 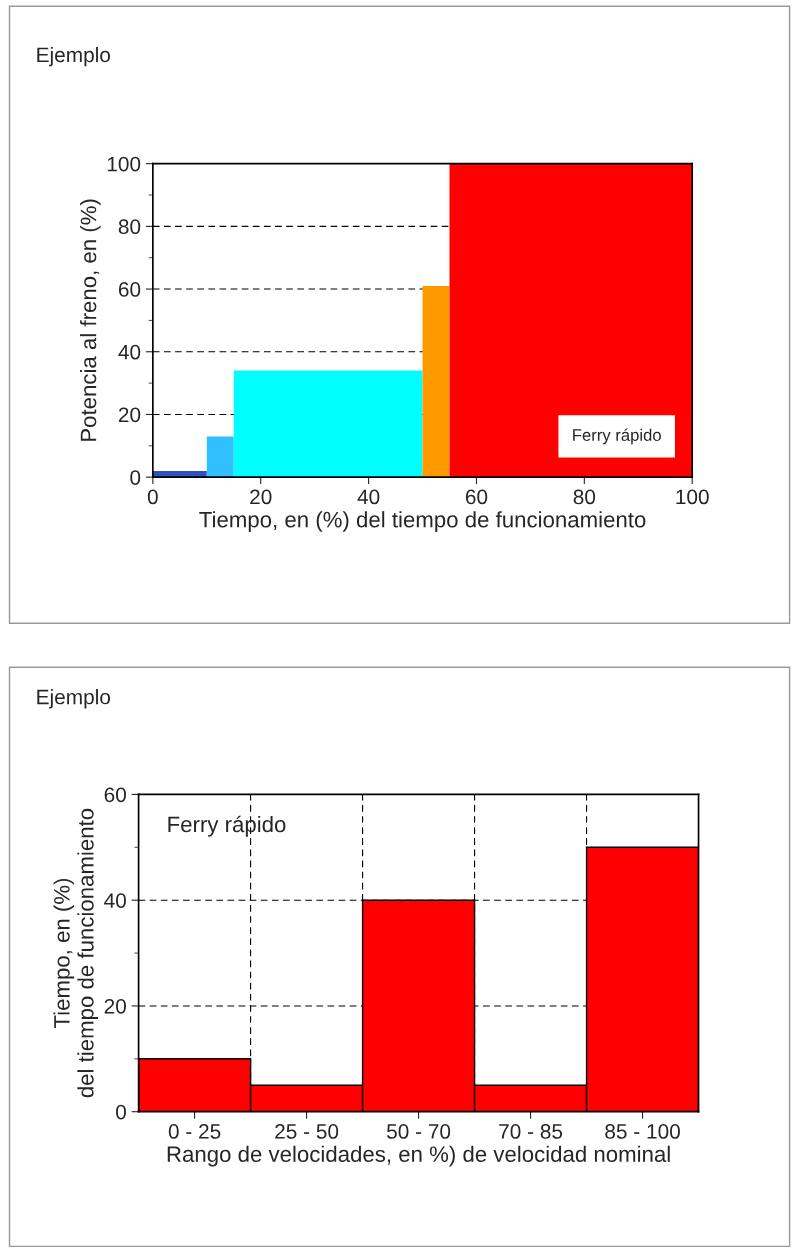 What do you see at coordinates (307, 1131) in the screenshot?
I see `x-tick-label: 25 - 50` at bounding box center [307, 1131].